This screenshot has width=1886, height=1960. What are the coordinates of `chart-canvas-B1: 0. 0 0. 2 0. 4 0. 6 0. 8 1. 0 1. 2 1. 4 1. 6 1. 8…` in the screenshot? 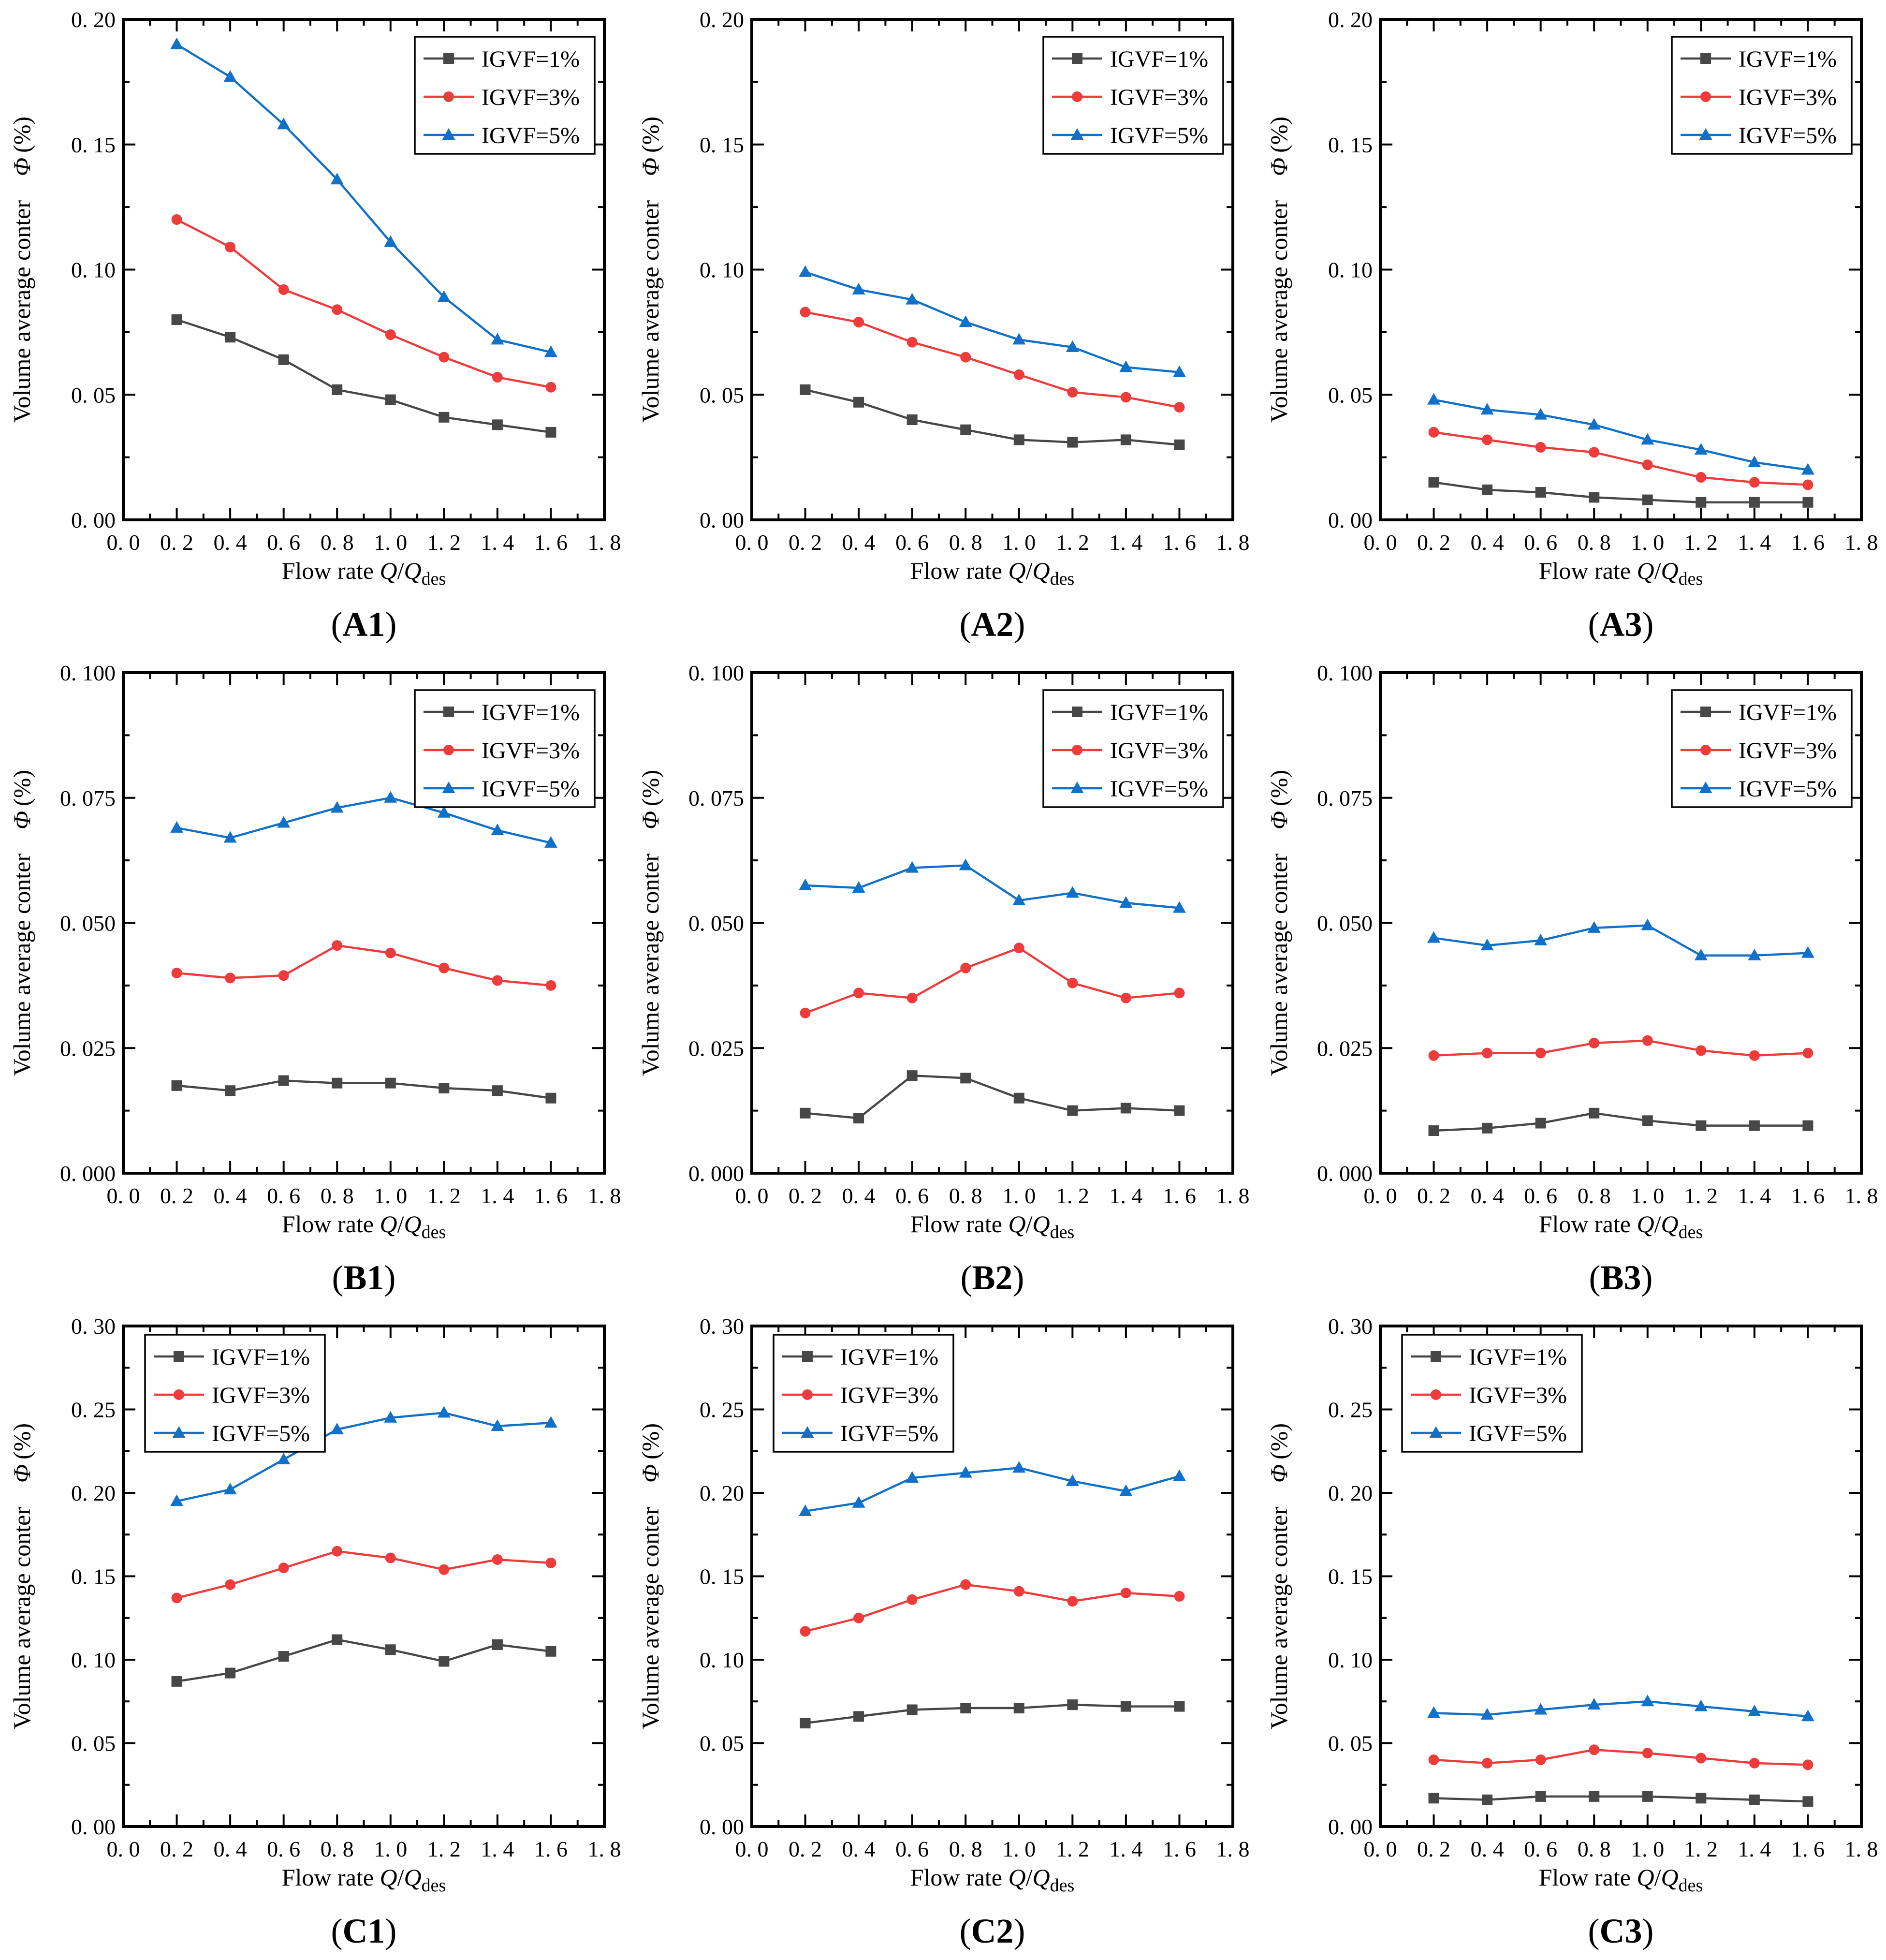 It's located at (314, 979).